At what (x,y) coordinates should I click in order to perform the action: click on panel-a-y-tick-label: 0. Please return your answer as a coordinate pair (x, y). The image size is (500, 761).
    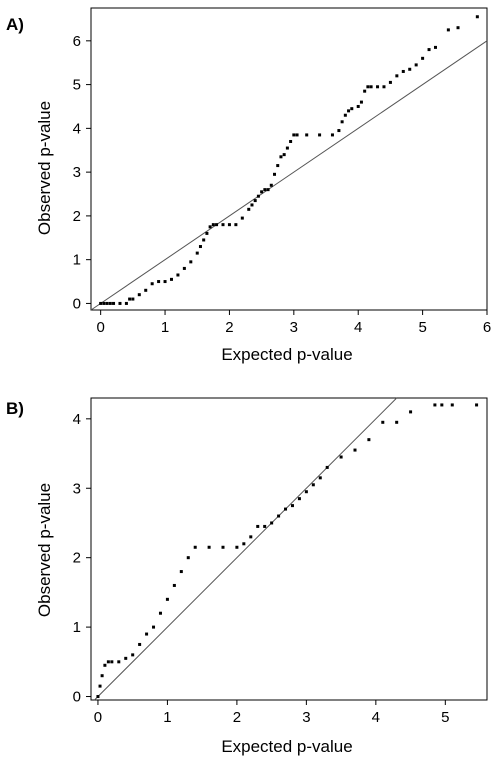
    Looking at the image, I should click on (77, 303).